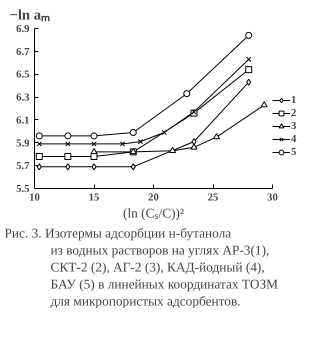  I want to click on y-tick-label: 6.3, so click(23, 98).